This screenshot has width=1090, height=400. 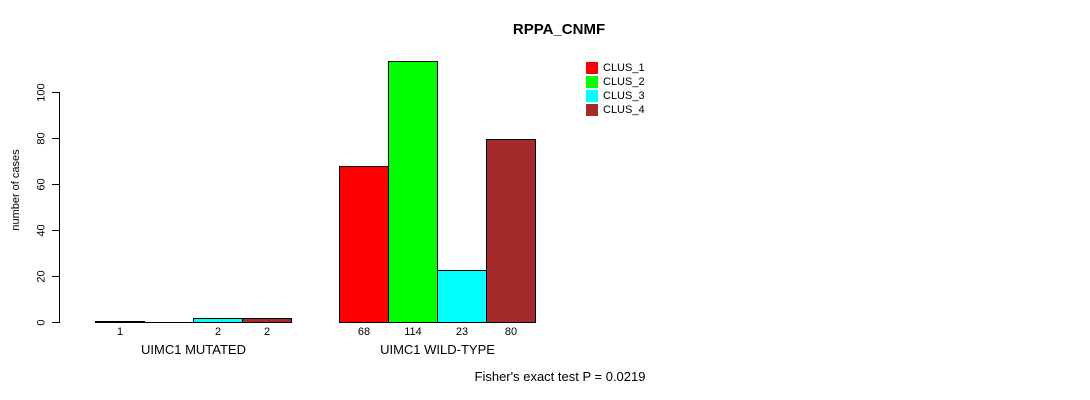 What do you see at coordinates (624, 96) in the screenshot?
I see `legend-label: CLUS_3` at bounding box center [624, 96].